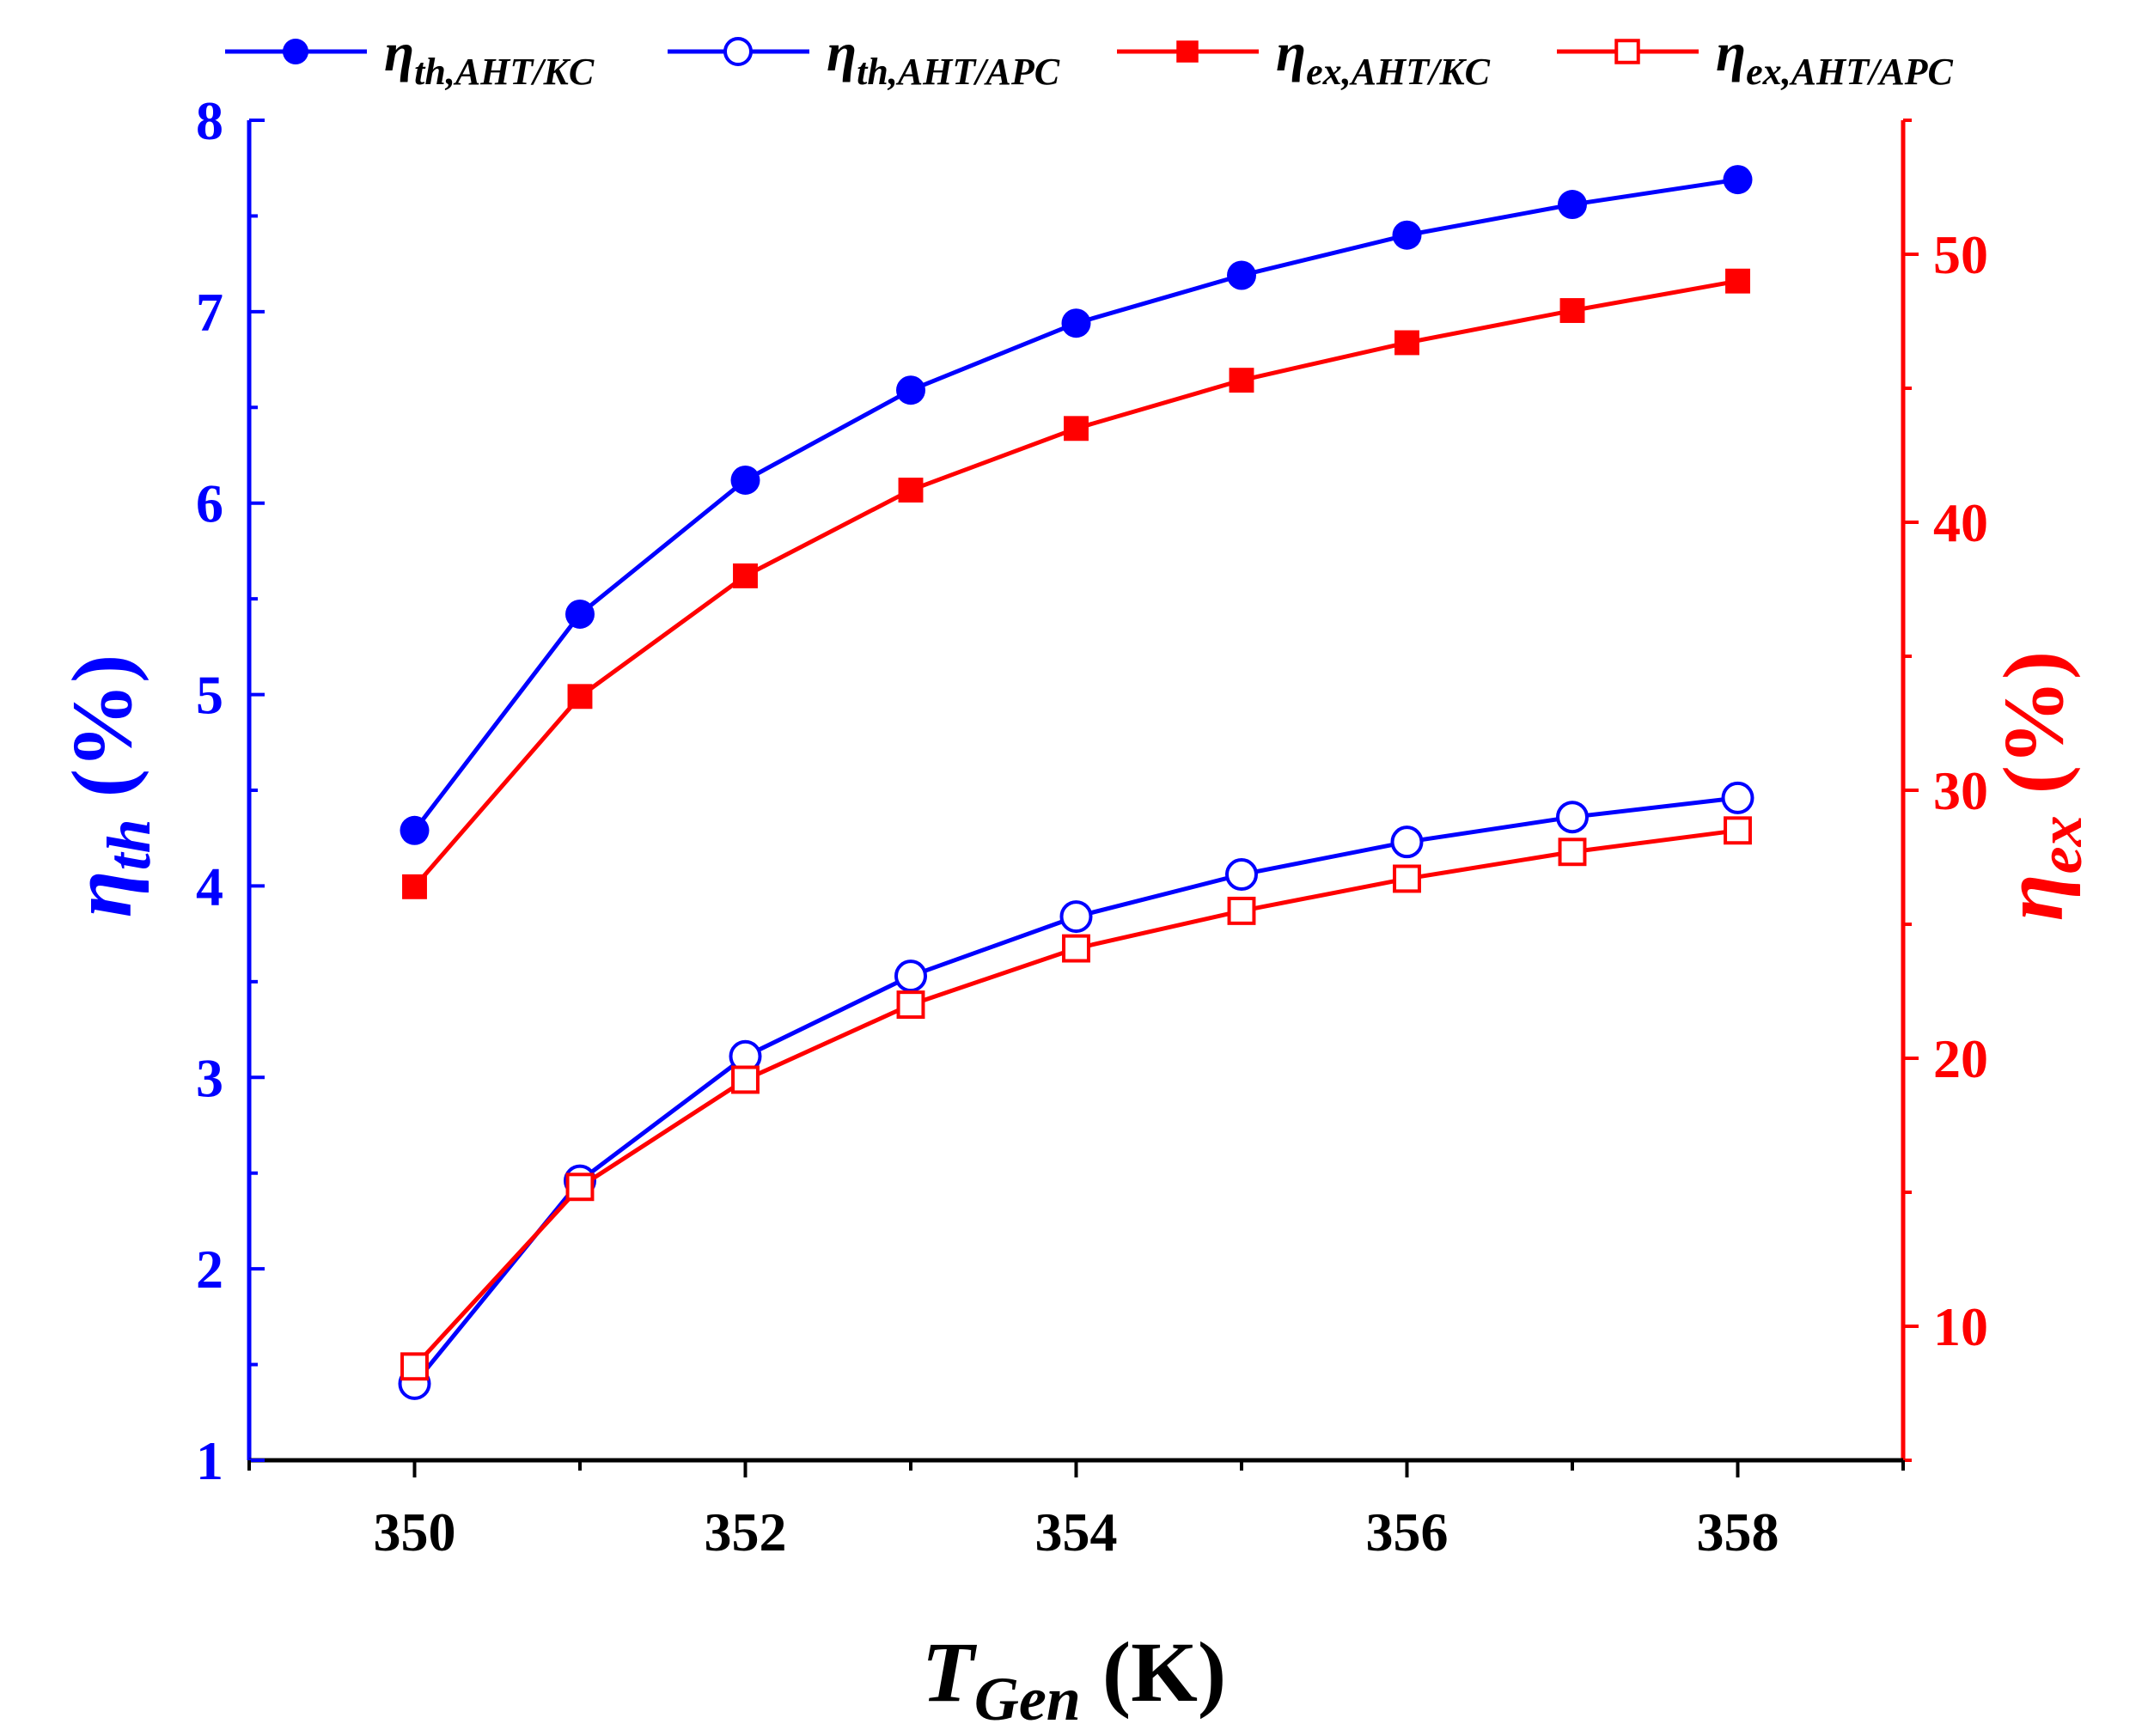  Describe the element at coordinates (738, 51) in the screenshot. I see `legend-marker-th_apc` at that location.